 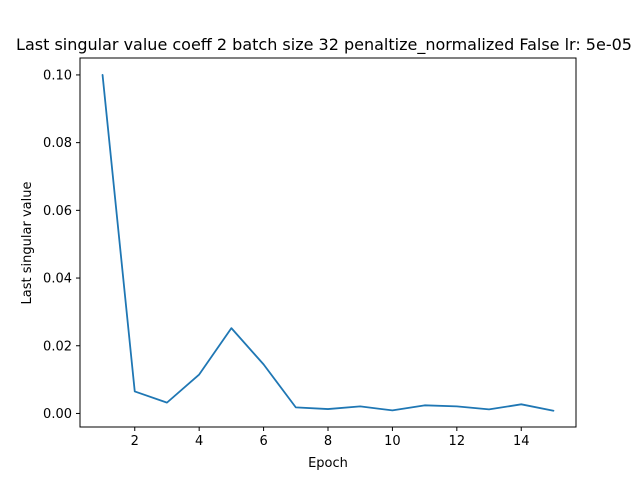 I want to click on y-tick-label: 0.00, so click(x=57, y=414).